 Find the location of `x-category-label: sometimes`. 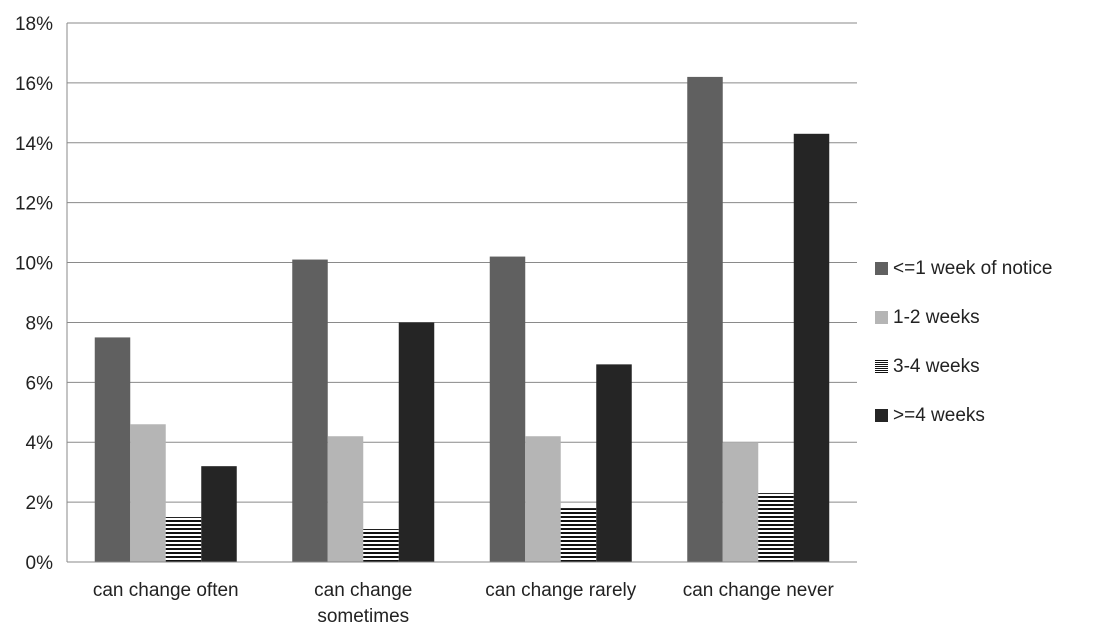

x-category-label: sometimes is located at coordinates (363, 616).